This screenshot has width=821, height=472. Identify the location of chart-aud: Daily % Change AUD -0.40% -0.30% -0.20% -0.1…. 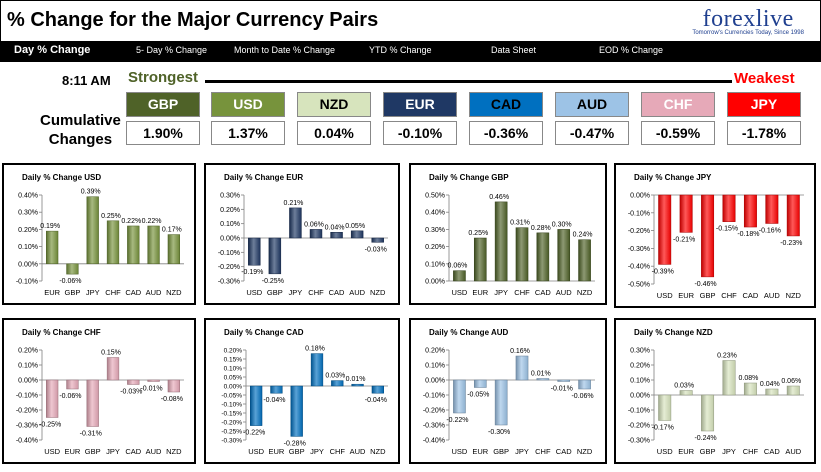
(509, 392).